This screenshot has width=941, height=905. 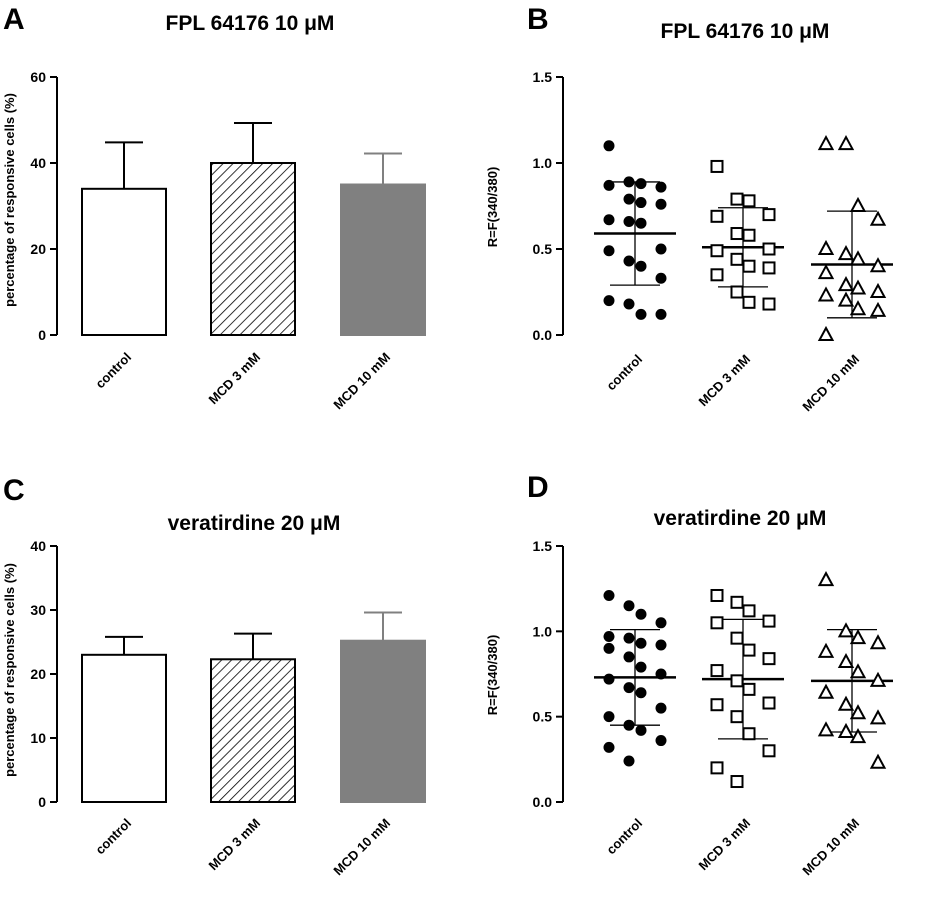 What do you see at coordinates (38, 163) in the screenshot?
I see `y-tick-label-a: 40` at bounding box center [38, 163].